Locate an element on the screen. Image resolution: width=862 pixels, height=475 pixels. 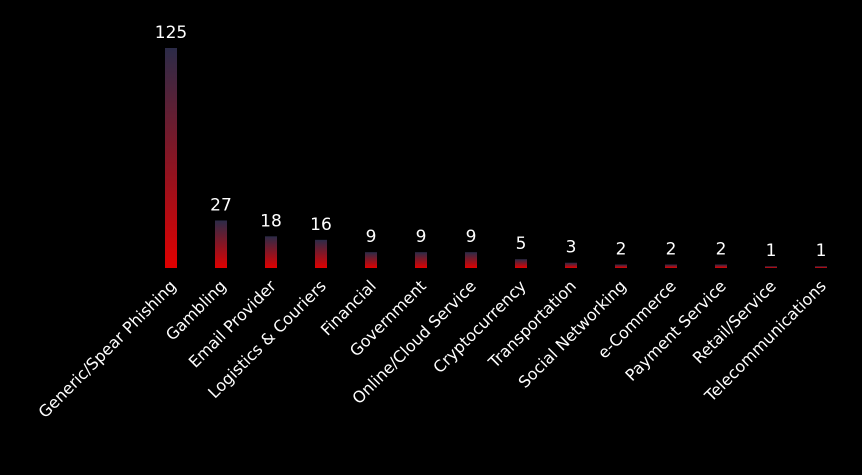
x-tick-label: Generic/Spear Phishing is located at coordinates (107, 348).